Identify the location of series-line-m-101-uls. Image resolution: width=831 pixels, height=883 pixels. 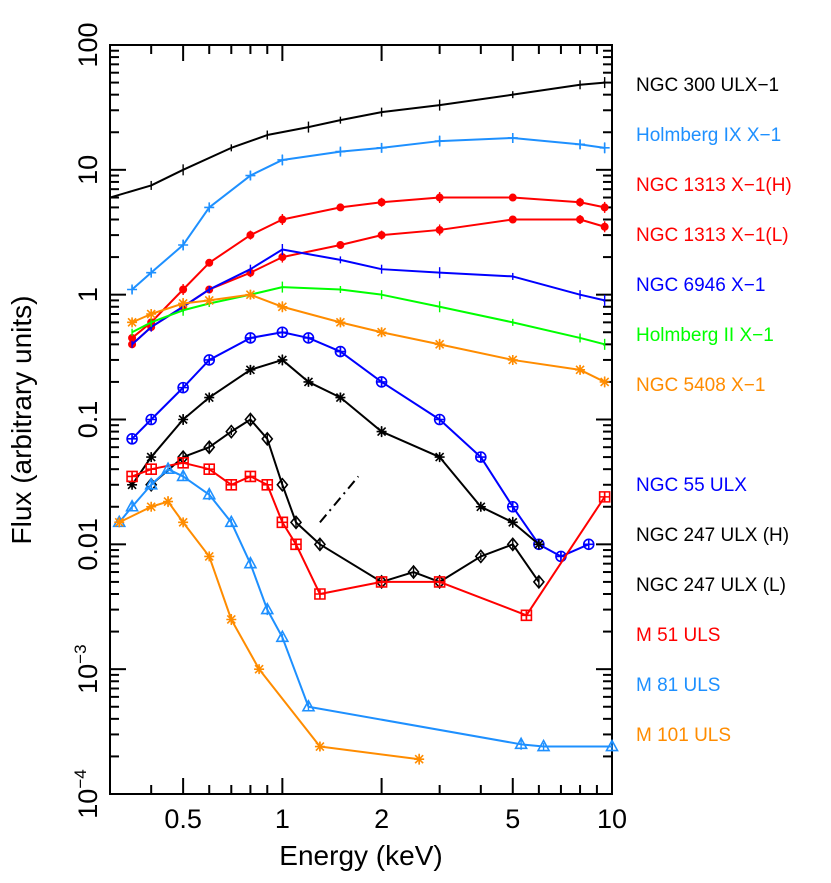
(269, 630).